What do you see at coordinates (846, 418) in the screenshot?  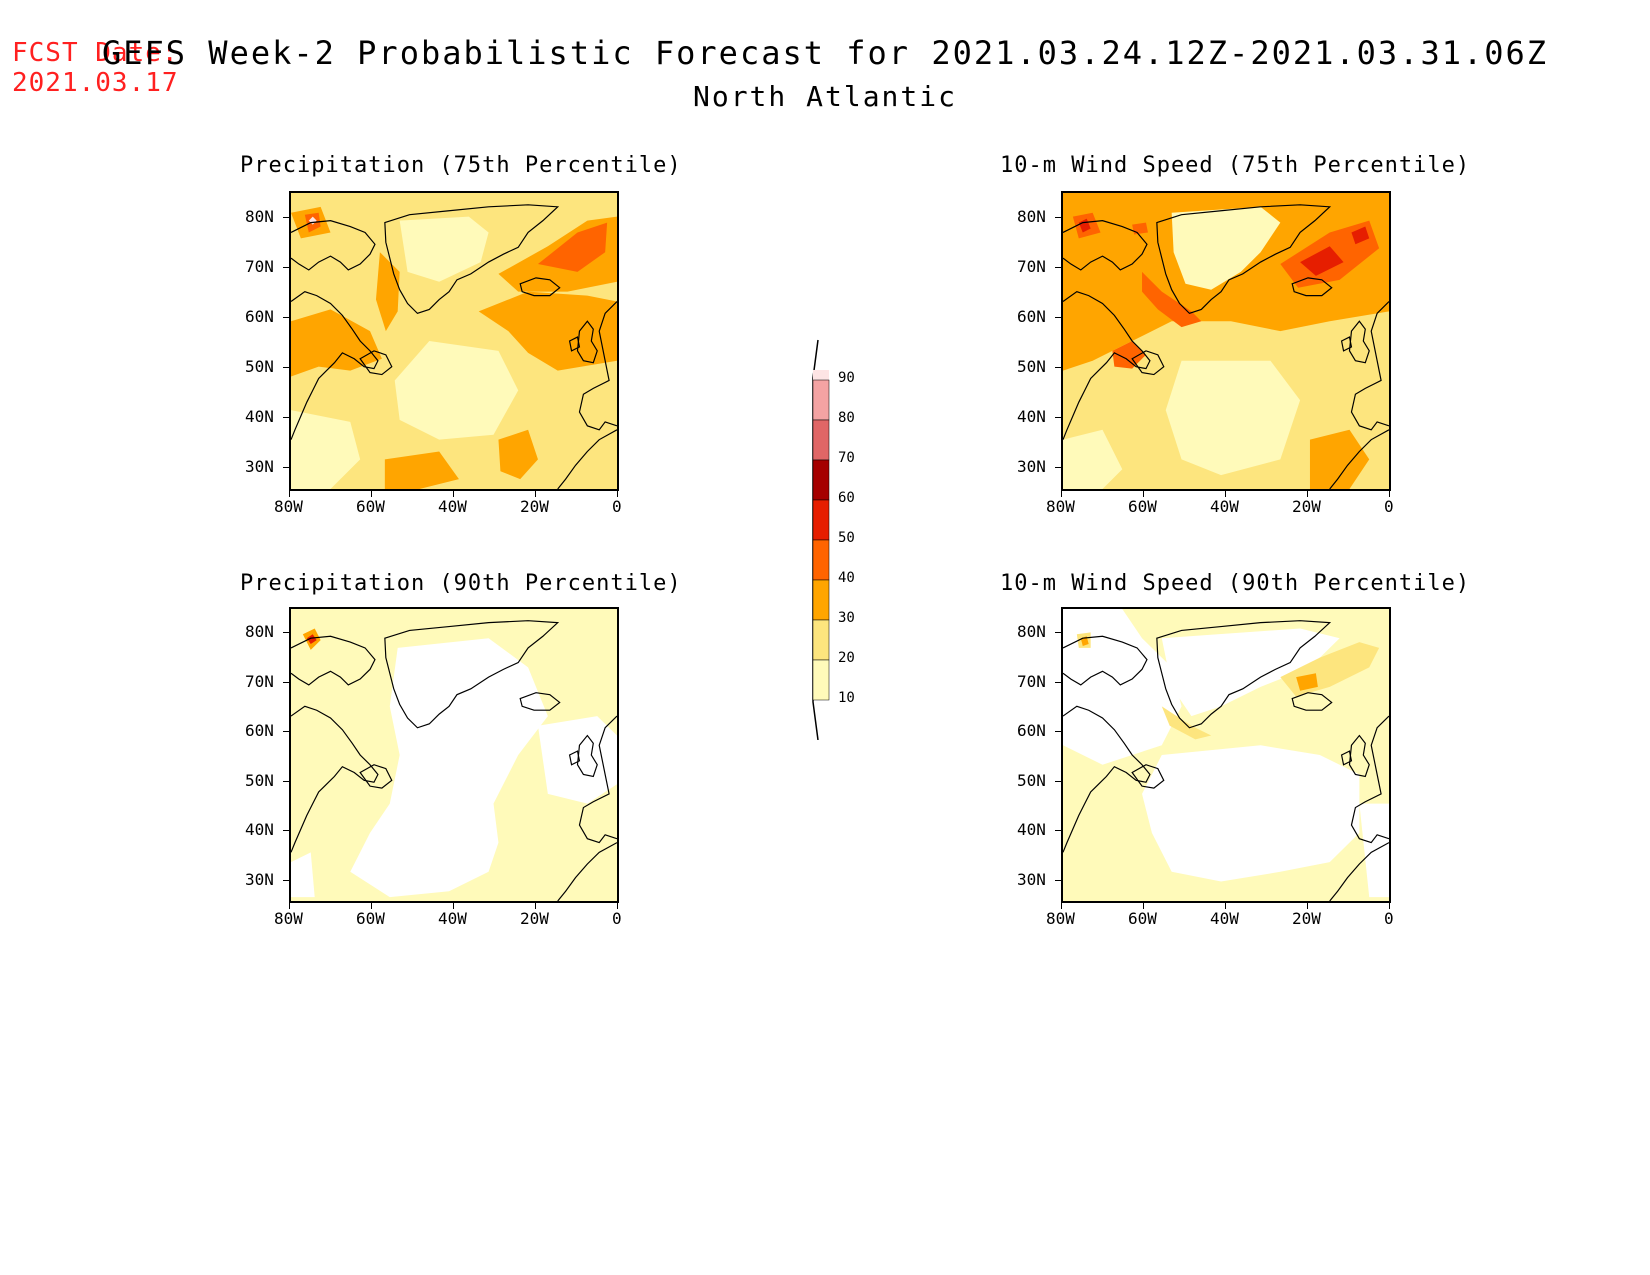 I see `colorbar-label-80: 80` at bounding box center [846, 418].